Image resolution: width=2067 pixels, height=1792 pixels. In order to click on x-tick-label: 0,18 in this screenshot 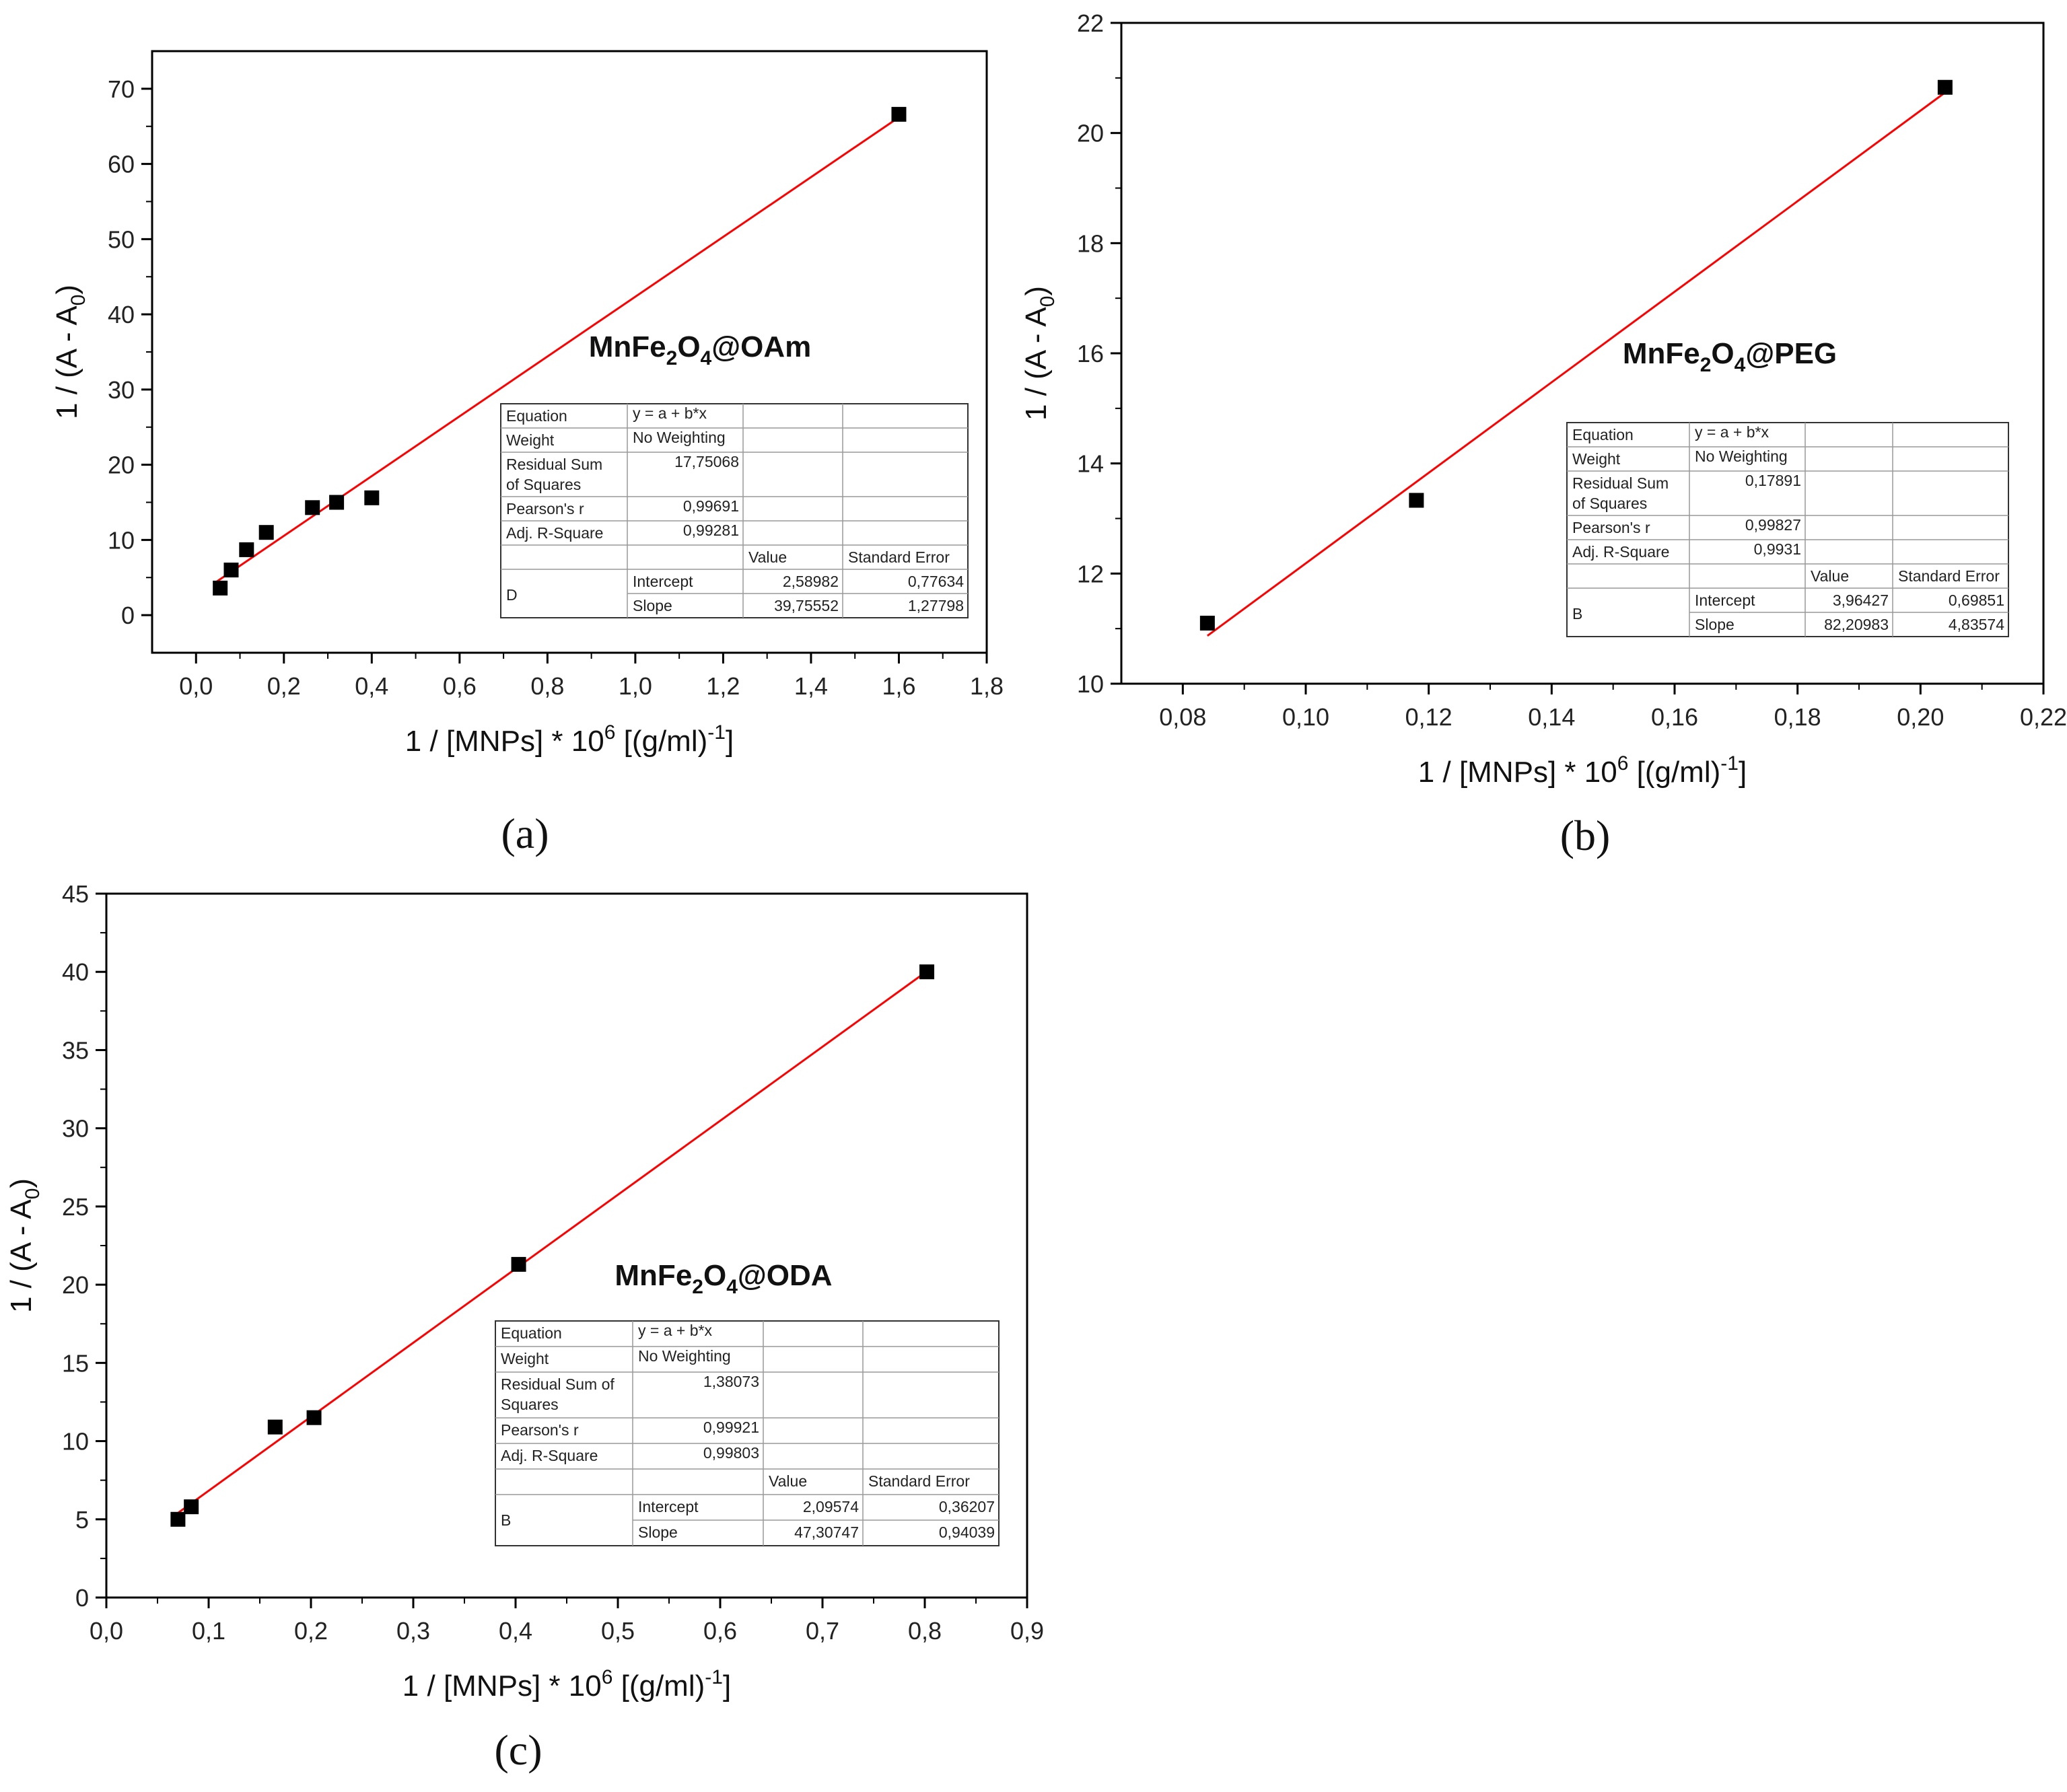, I will do `click(1798, 717)`.